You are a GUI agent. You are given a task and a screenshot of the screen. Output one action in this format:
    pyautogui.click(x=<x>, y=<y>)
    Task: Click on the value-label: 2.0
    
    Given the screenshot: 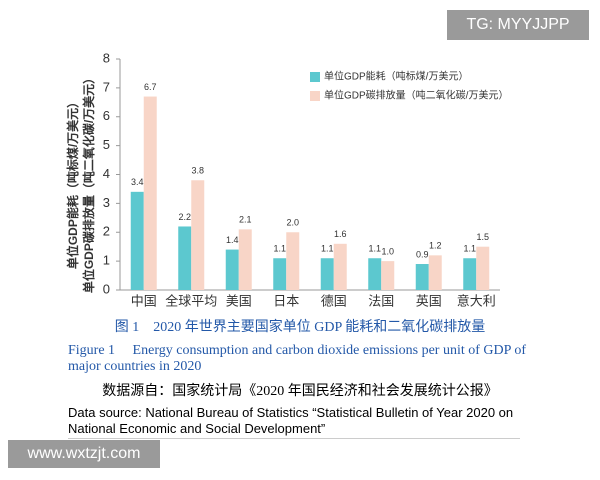 What is the action you would take?
    pyautogui.click(x=292, y=223)
    